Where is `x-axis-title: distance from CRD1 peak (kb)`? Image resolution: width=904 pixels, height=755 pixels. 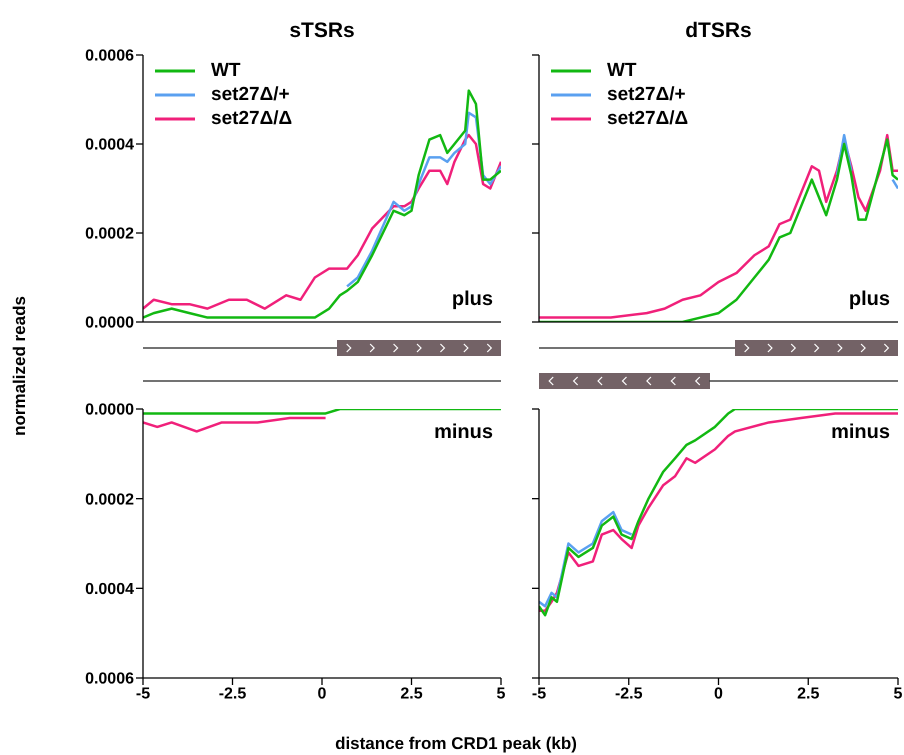 x-axis-title: distance from CRD1 peak (kb) is located at coordinates (456, 744).